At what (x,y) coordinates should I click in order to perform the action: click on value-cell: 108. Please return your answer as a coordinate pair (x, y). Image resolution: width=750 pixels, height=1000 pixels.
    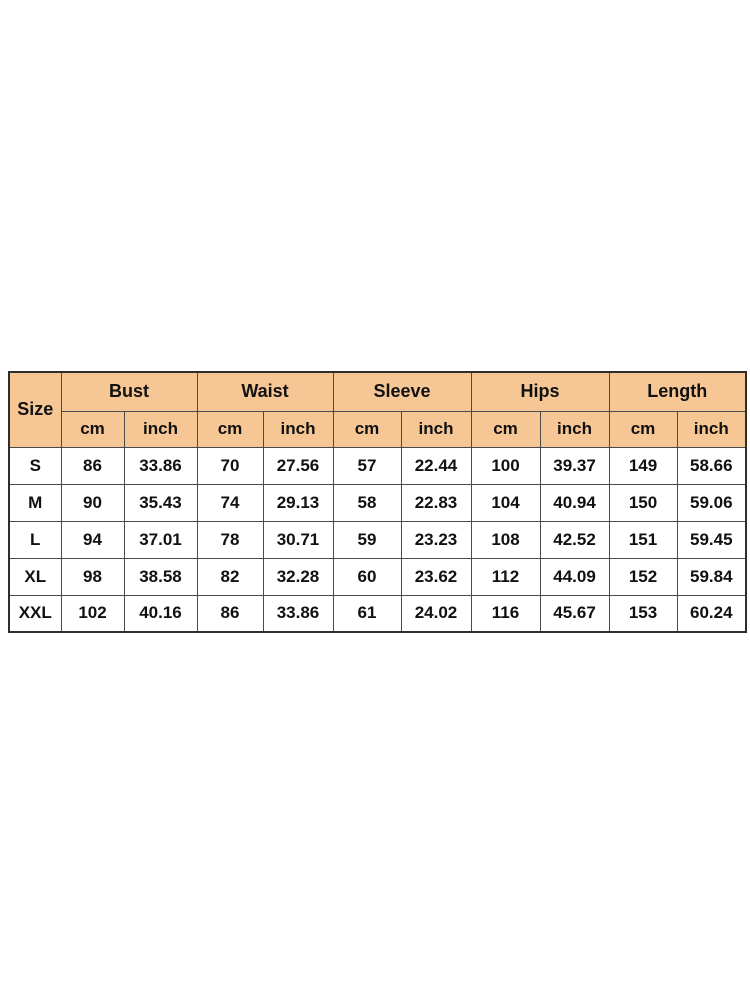
    Looking at the image, I should click on (505, 539).